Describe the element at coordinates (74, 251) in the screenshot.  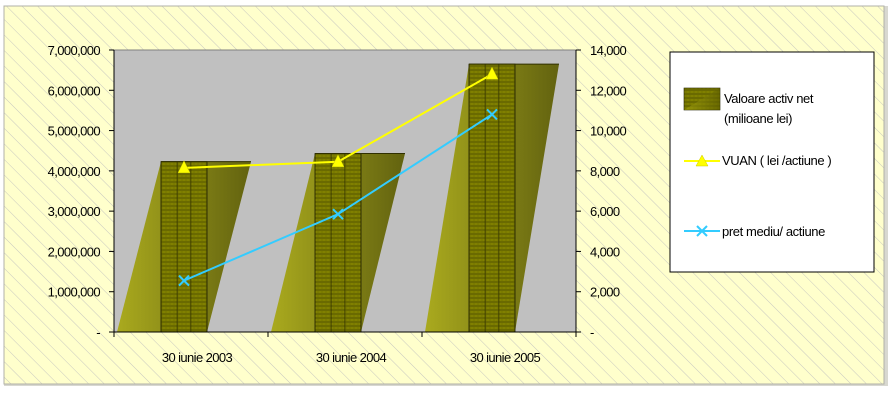
I see `y-left-tick-label: 2,000,000` at that location.